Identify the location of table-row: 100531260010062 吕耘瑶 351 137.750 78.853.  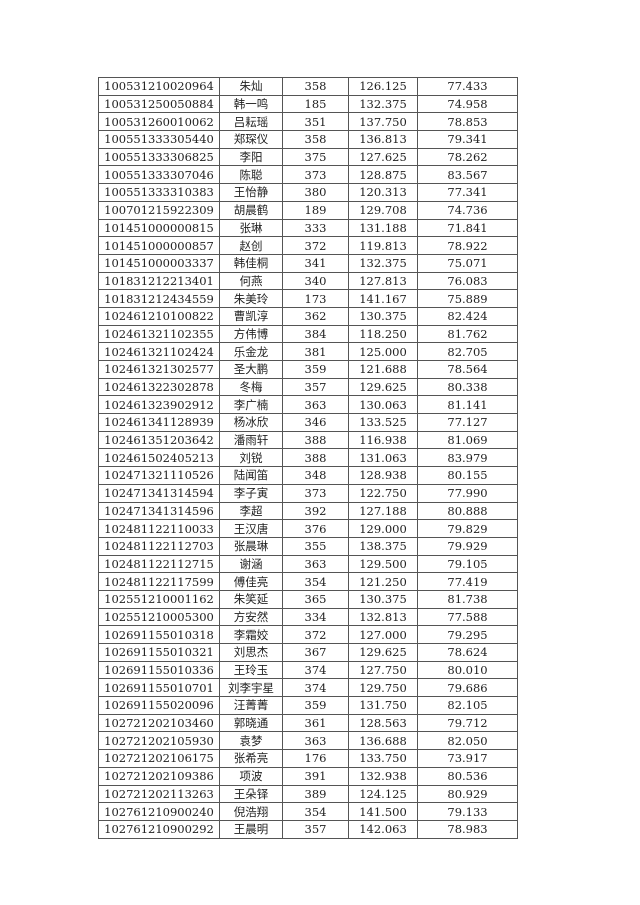
(308, 122).